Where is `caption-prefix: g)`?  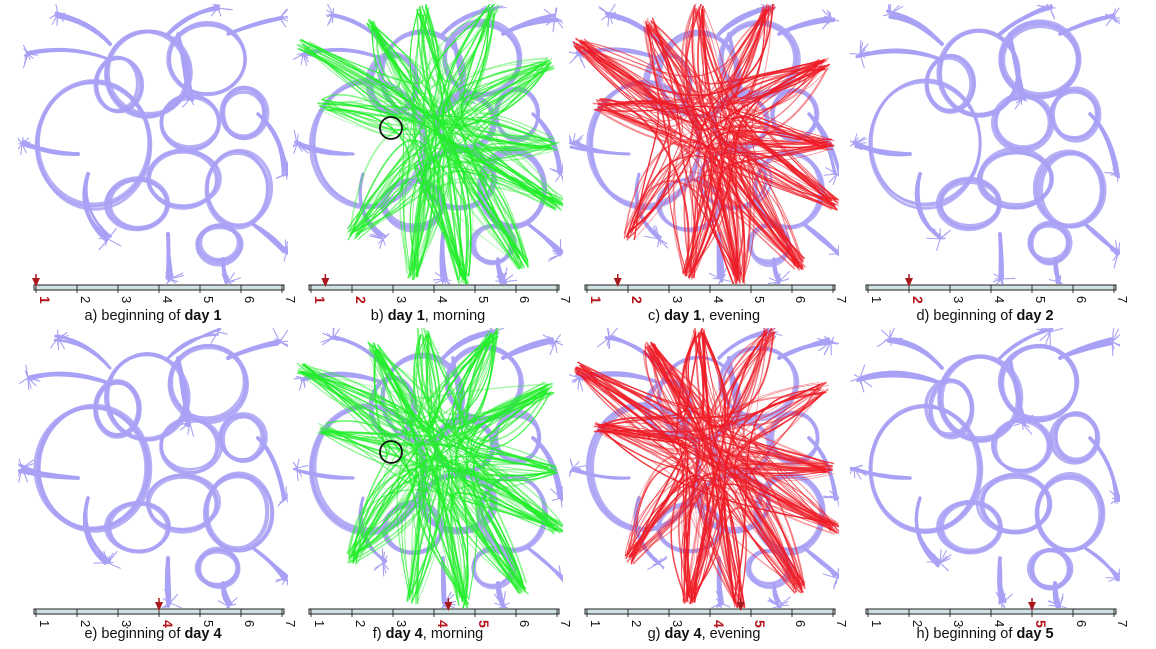 caption-prefix: g) is located at coordinates (656, 634).